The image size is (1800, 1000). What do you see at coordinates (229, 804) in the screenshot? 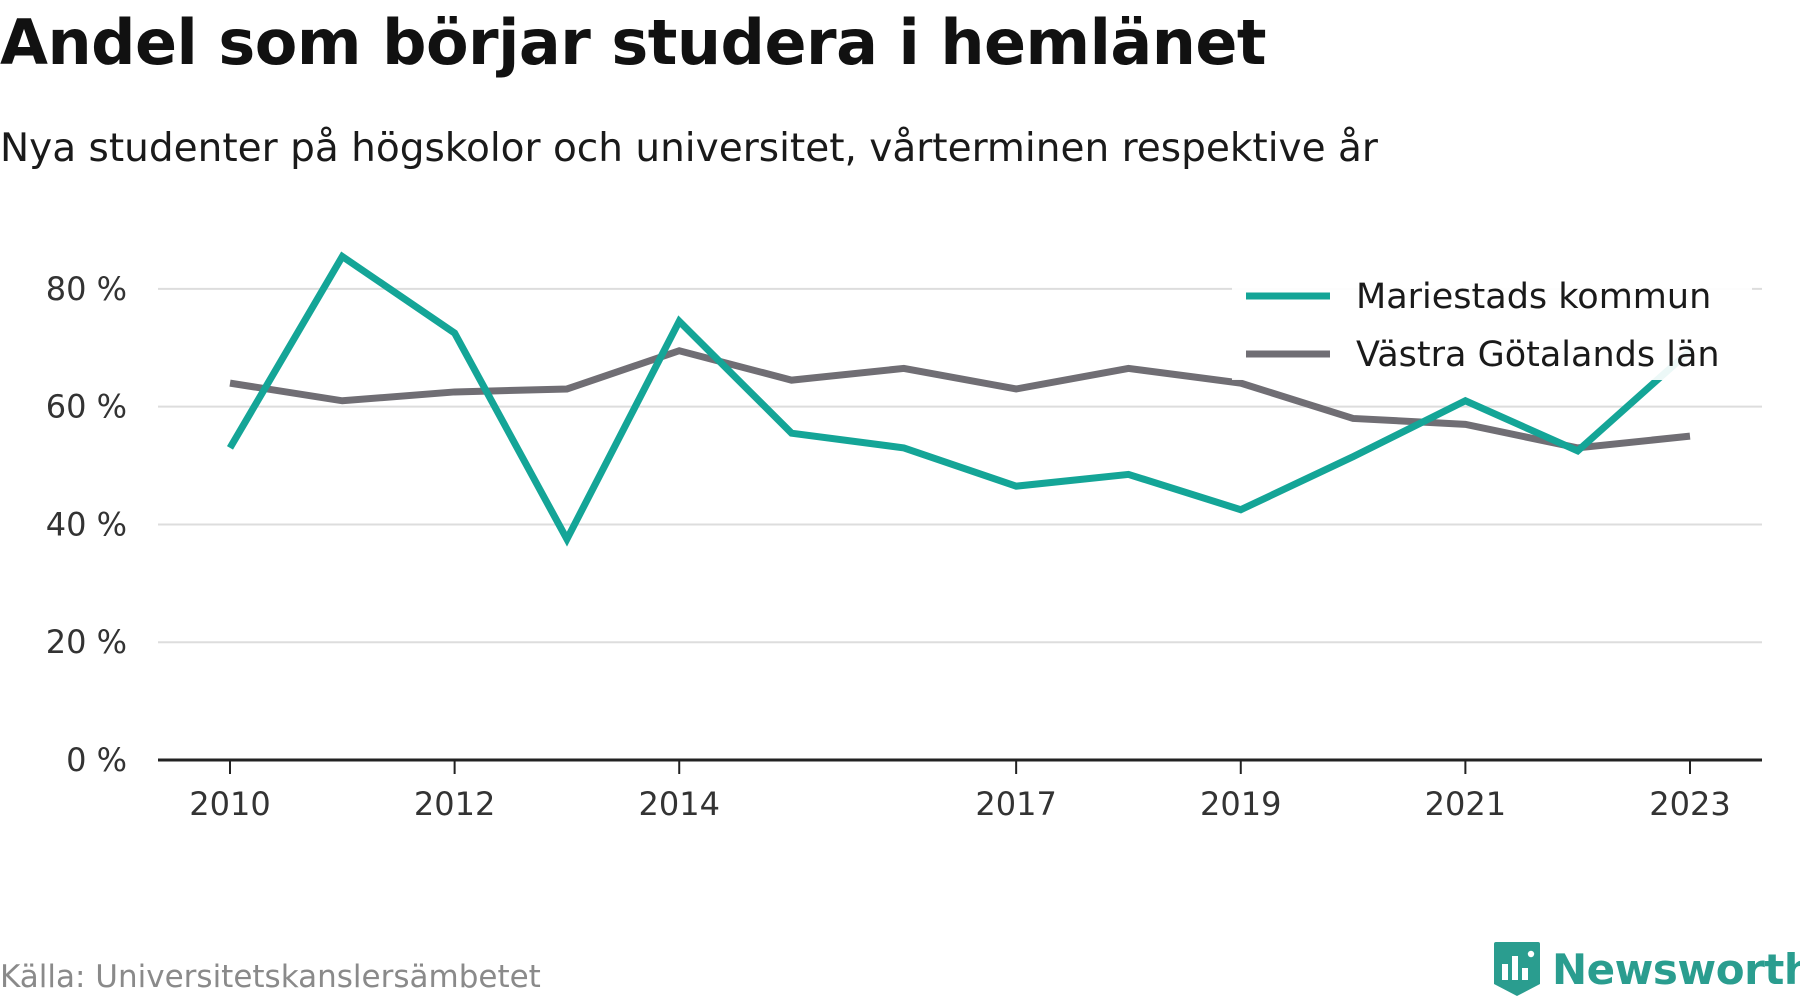
I see `x-tick-label: 2010` at bounding box center [229, 804].